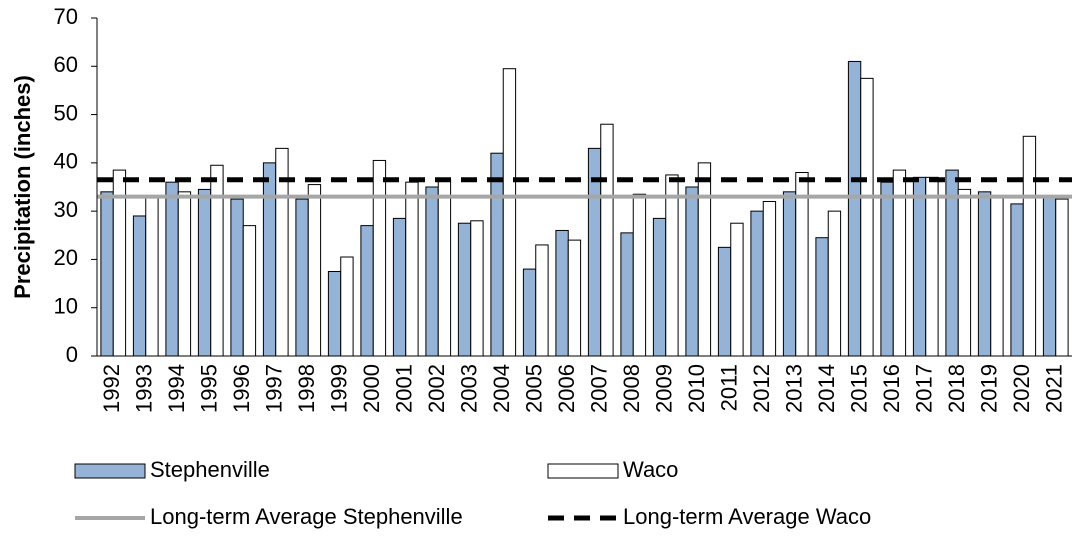  I want to click on x-tick-label: 2004, so click(501, 388).